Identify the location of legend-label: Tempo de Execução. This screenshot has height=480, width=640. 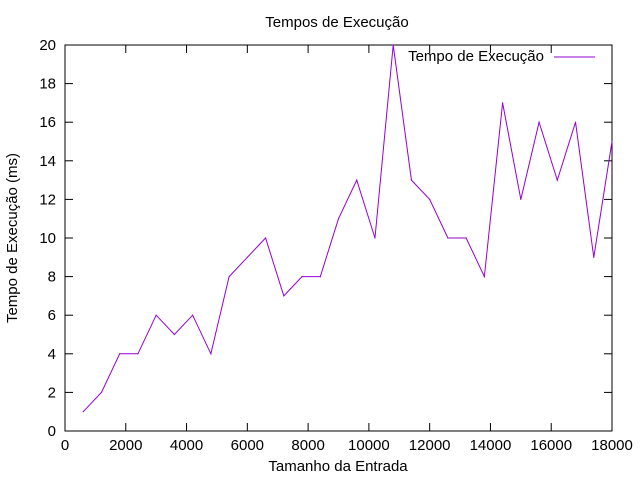
(476, 56).